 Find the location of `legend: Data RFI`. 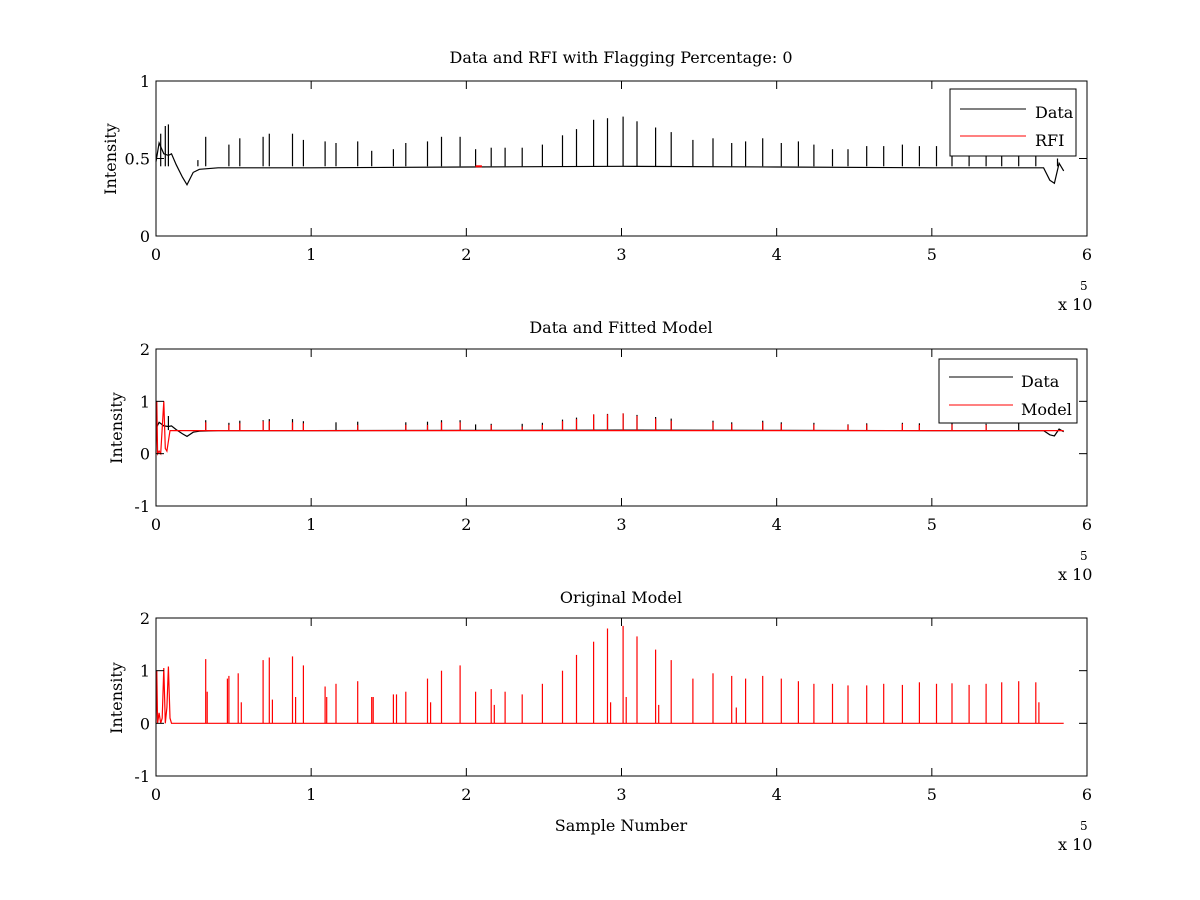

legend: Data RFI is located at coordinates (1013, 122).